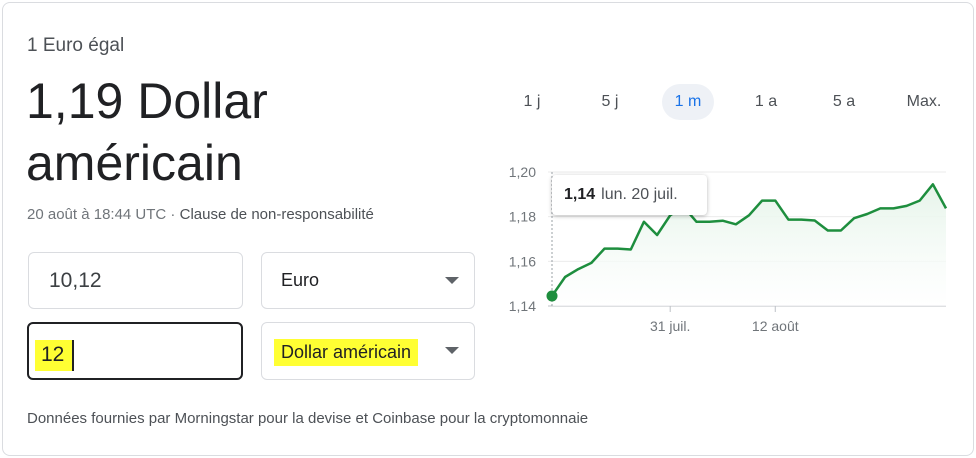 This screenshot has width=976, height=458. Describe the element at coordinates (924, 101) in the screenshot. I see `range-max-button: Max.` at that location.